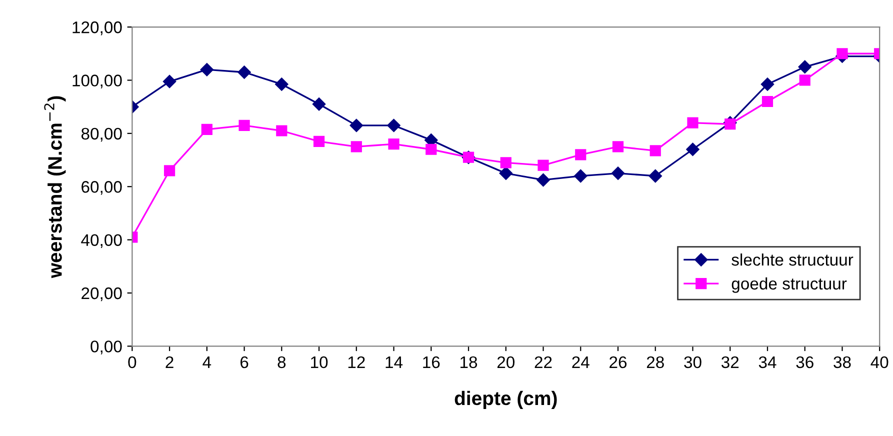 This screenshot has width=893, height=436. Describe the element at coordinates (805, 362) in the screenshot. I see `x-tick-label: 36` at that location.